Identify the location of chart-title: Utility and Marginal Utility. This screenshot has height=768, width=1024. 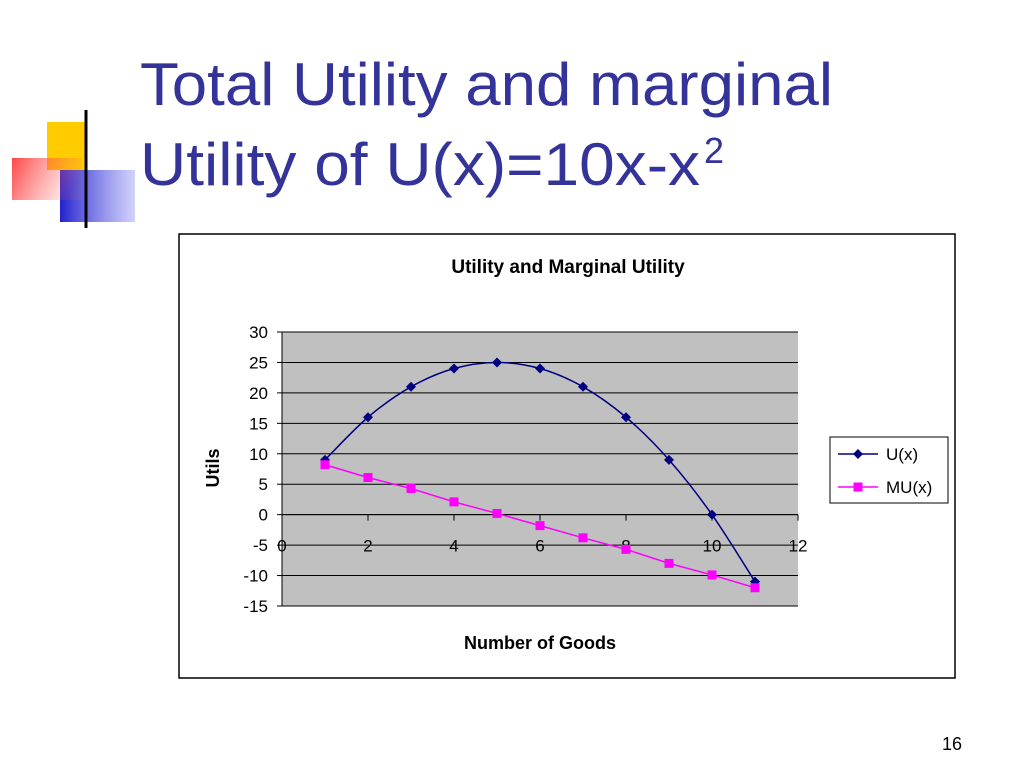
(568, 267).